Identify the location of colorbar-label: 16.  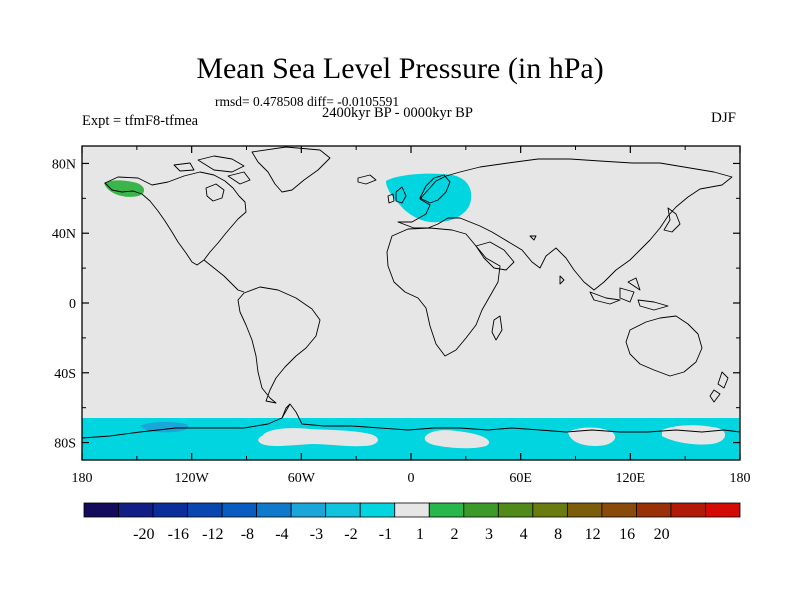
(627, 534).